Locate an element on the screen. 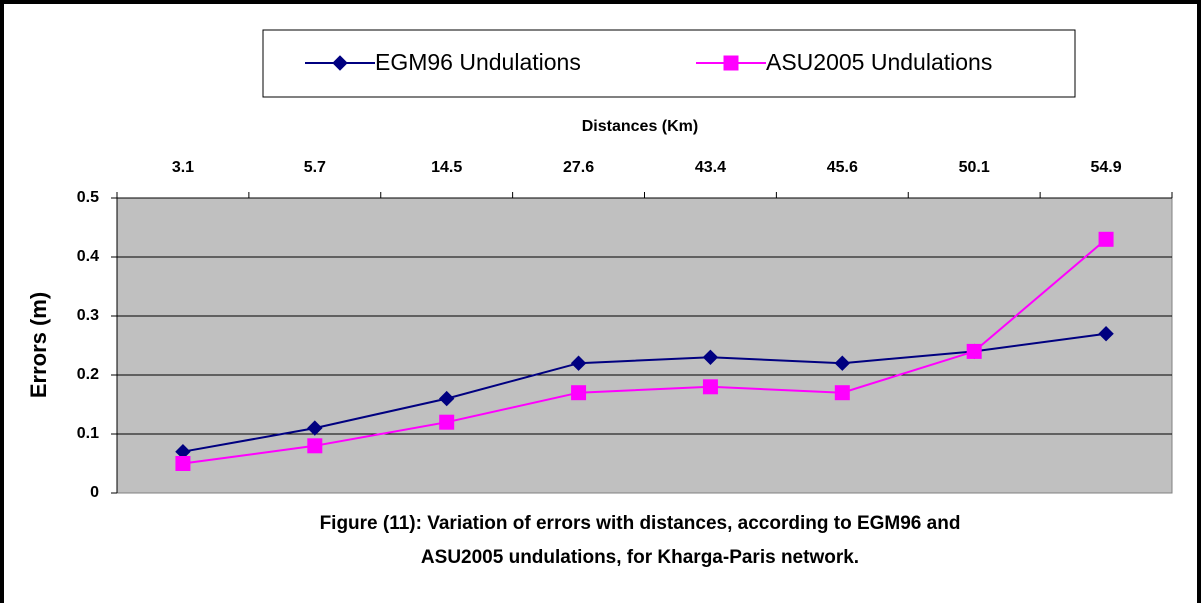 This screenshot has height=603, width=1201. y-axis-title: Errors (m) is located at coordinates (38, 345).